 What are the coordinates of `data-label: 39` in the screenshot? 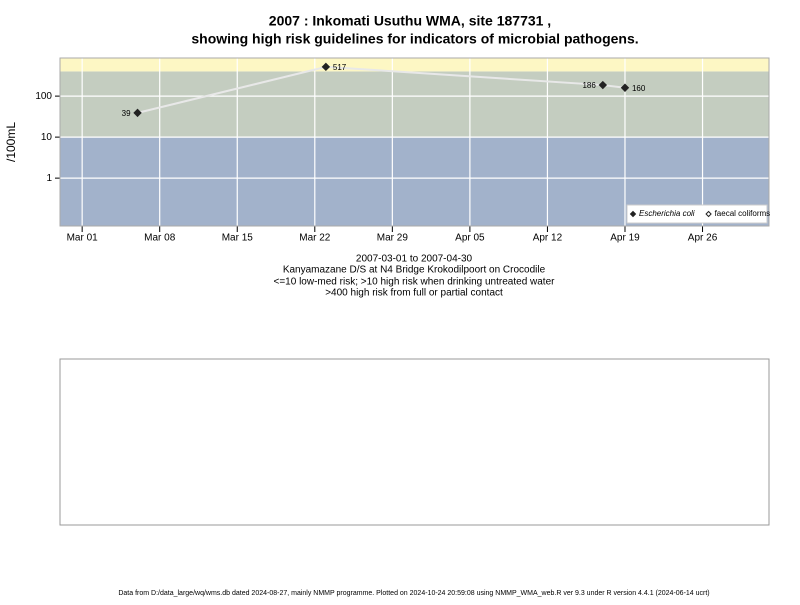 It's located at (126, 113).